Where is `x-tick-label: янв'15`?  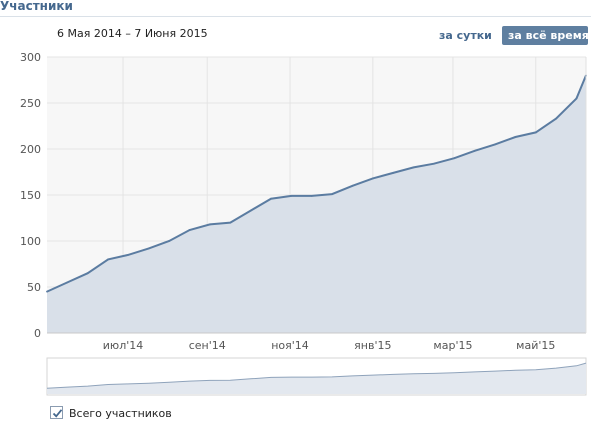
x-tick-label: янв'15 is located at coordinates (372, 345).